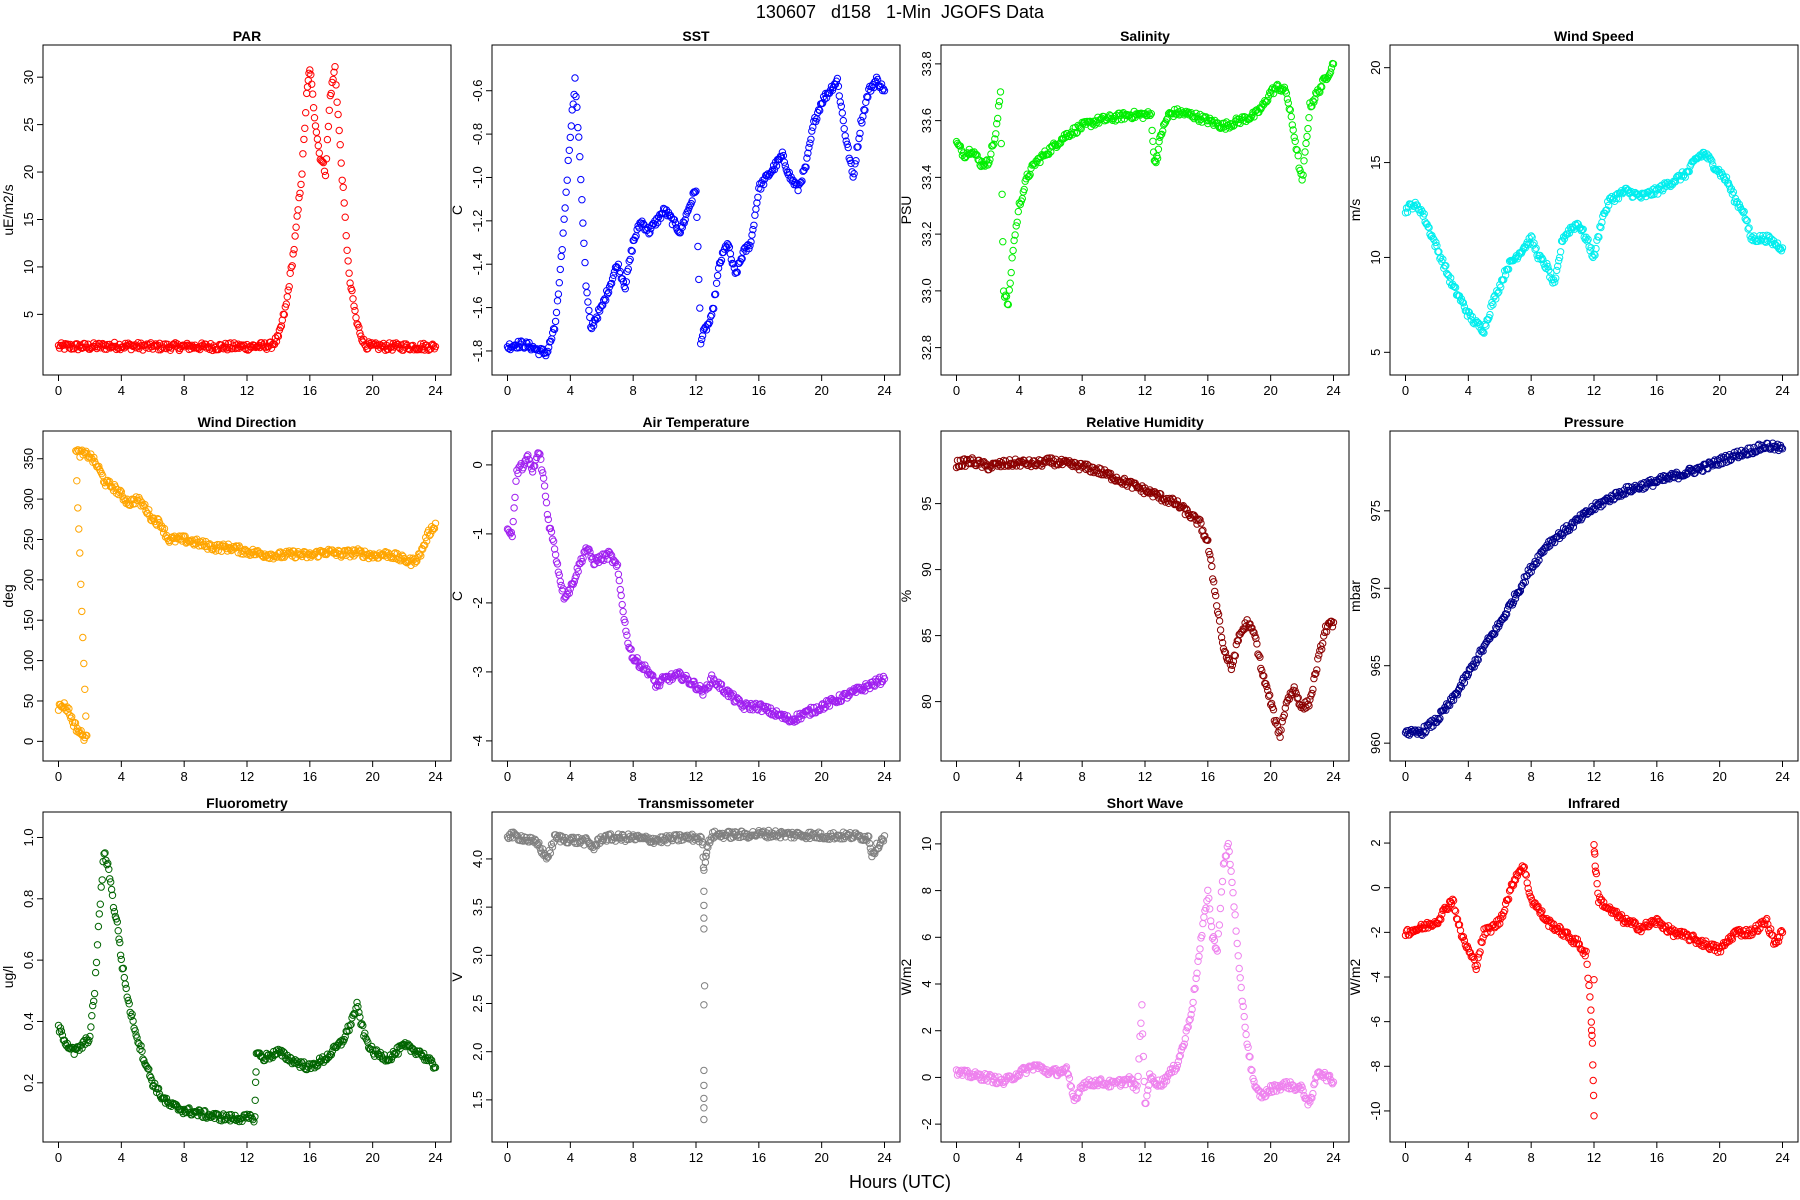  I want to click on sst-x-tick-label: 12, so click(696, 390).